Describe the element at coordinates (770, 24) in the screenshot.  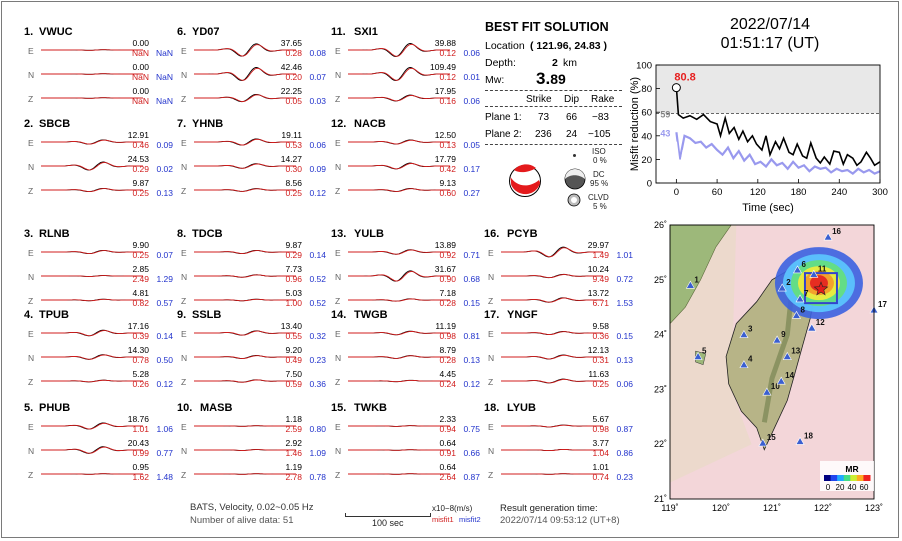
I see `event-date: 2022/07/14` at that location.